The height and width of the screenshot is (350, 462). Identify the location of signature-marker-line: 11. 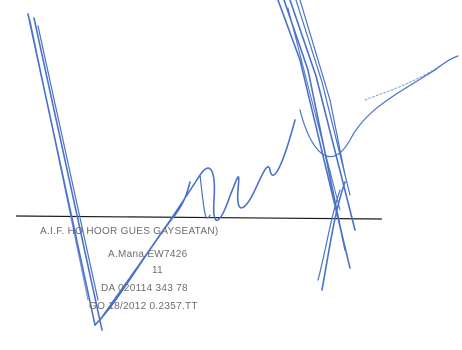
(157, 270).